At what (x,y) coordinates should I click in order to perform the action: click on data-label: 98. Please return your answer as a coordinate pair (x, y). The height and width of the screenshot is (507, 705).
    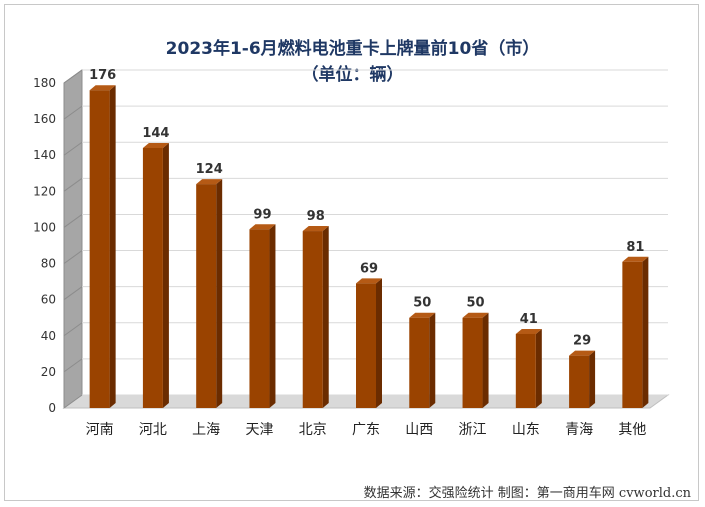
    Looking at the image, I should click on (316, 216).